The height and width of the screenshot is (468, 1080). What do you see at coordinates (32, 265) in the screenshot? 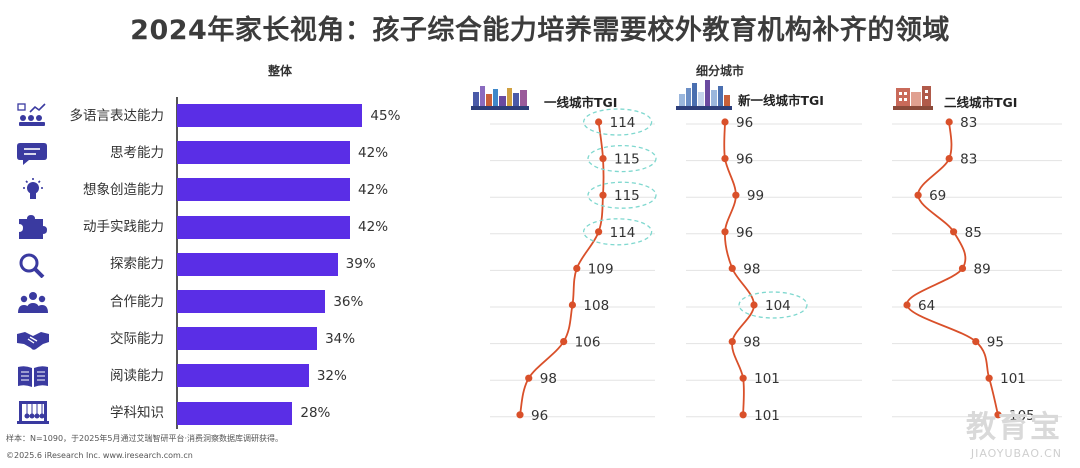
I see `magnifier-icon` at bounding box center [32, 265].